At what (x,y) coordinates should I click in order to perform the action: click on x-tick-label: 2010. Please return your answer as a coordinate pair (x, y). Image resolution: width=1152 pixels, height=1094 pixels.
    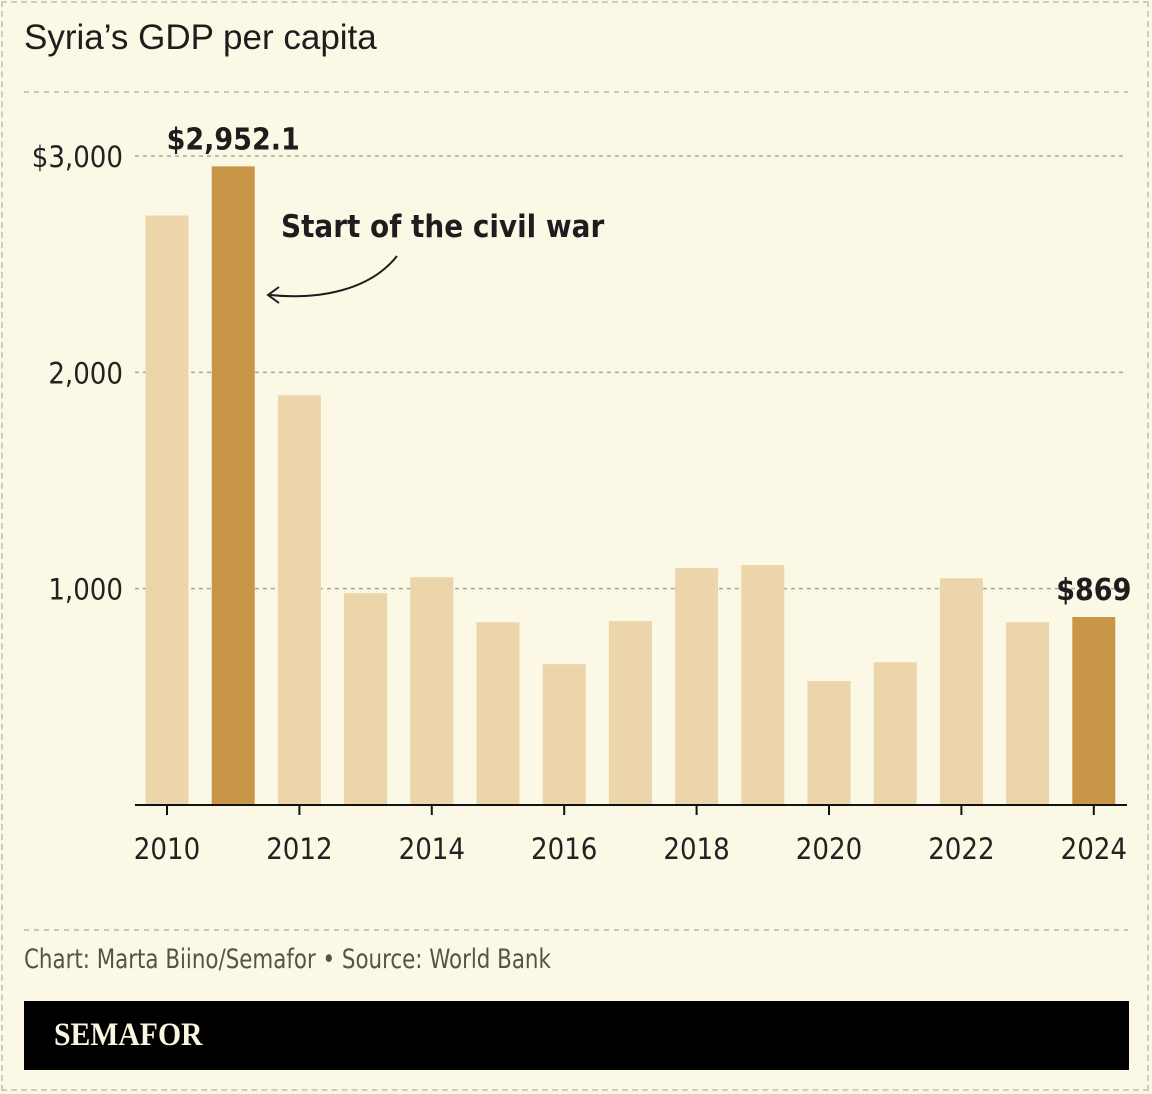
    Looking at the image, I should click on (167, 849).